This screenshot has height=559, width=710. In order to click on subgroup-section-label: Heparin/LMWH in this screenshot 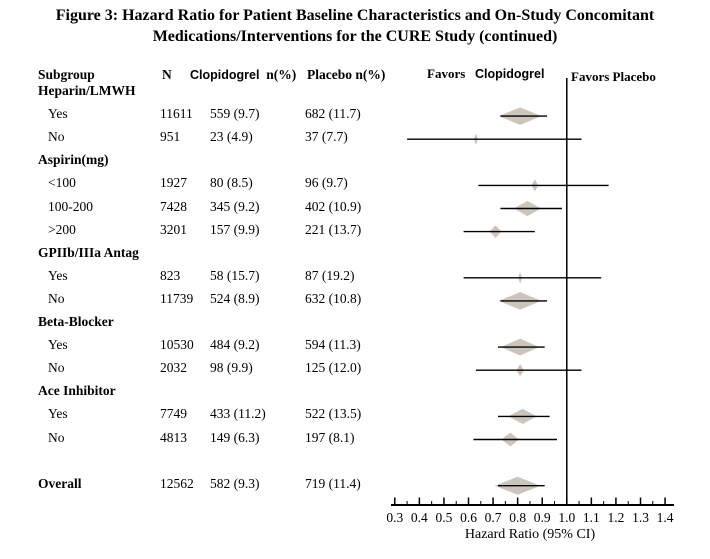, I will do `click(87, 90)`.